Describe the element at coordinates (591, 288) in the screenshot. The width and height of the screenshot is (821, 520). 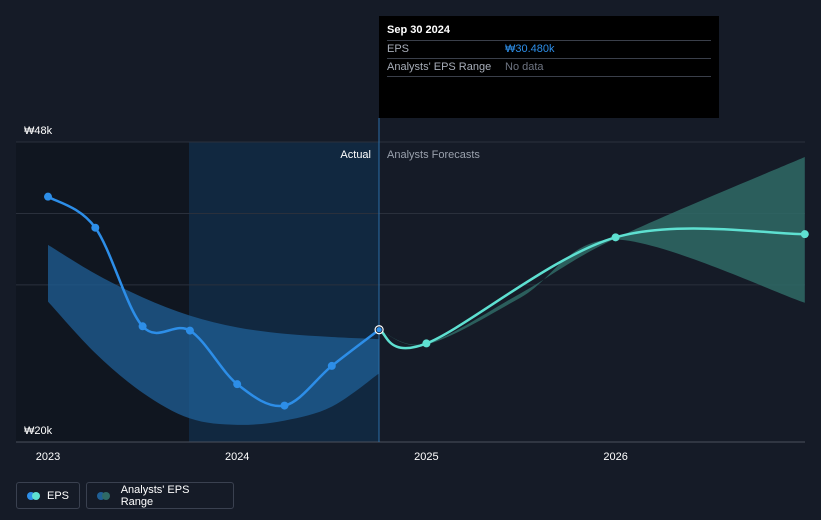
I see `eps-forecast-line` at that location.